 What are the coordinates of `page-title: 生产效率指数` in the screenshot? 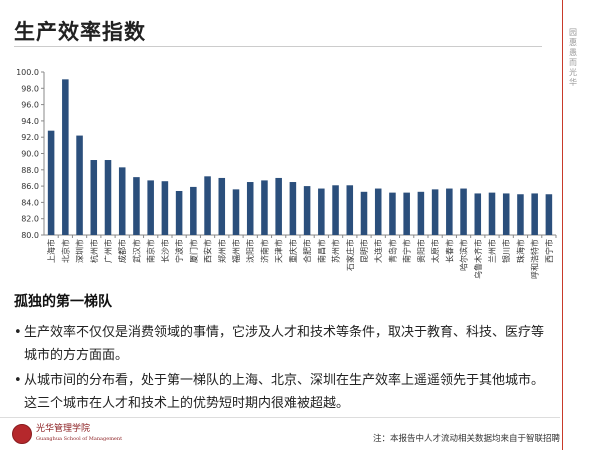 It's located at (80, 32).